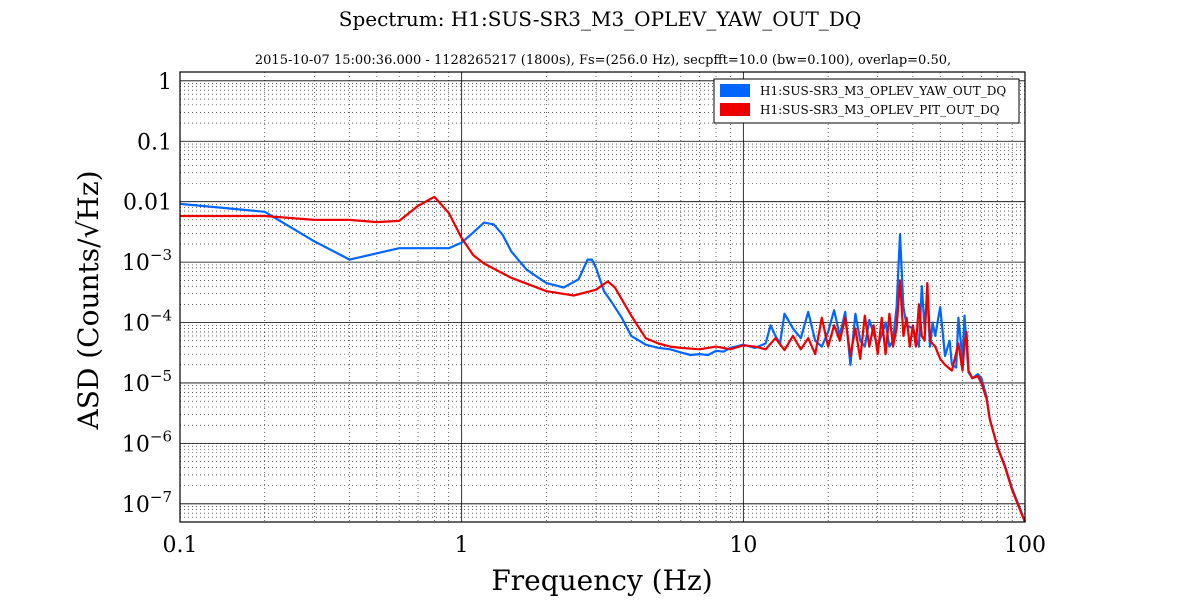 This screenshot has width=1200, height=600. Describe the element at coordinates (880, 110) in the screenshot. I see `legend-label-pit: H1:SUS-SR3_M3_OPLEV_PIT_OUT_DQ` at that location.